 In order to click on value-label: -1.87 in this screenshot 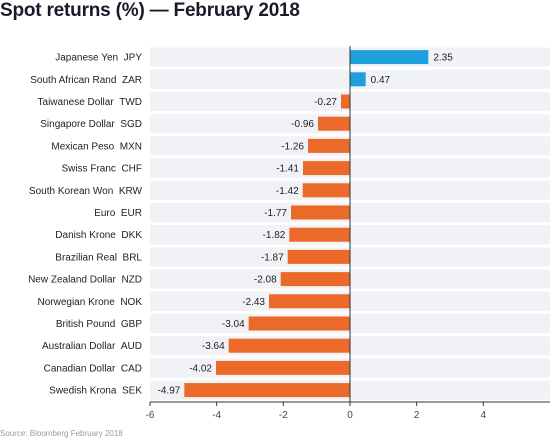, I will do `click(272, 257)`.